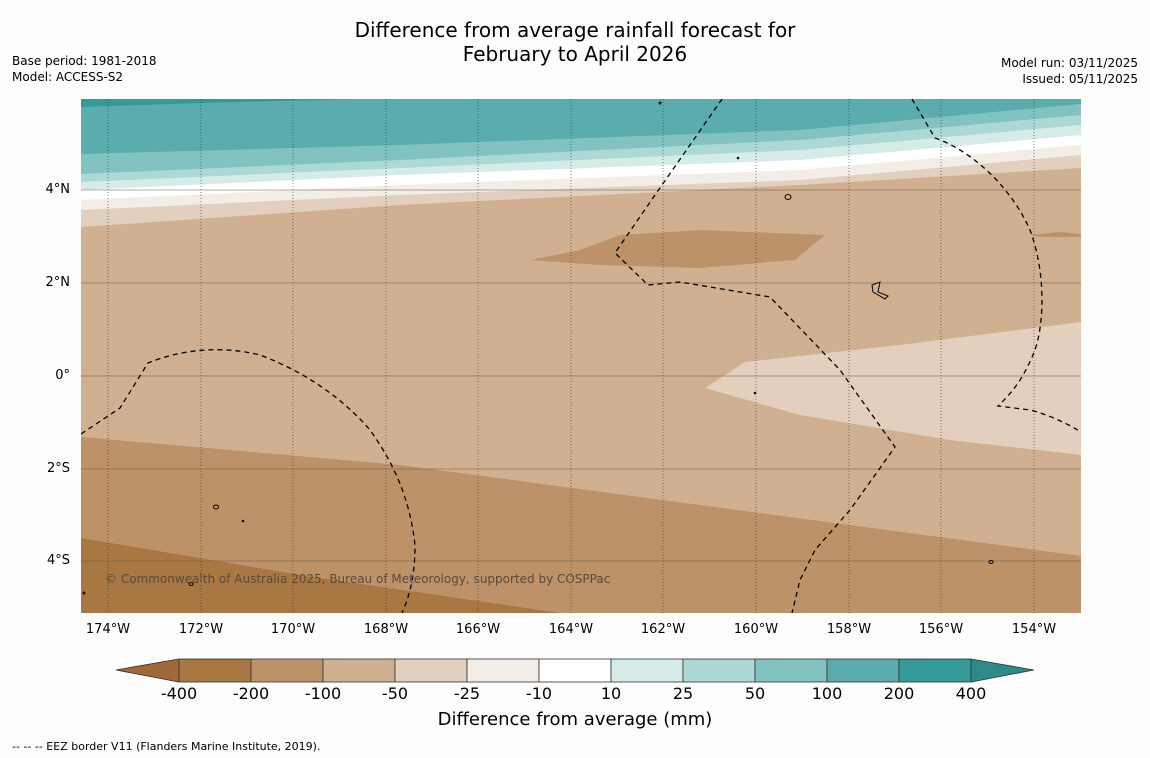 Image resolution: width=1150 pixels, height=758 pixels. Describe the element at coordinates (1002, 670) in the screenshot. I see `colorbar-max-arrow` at that location.